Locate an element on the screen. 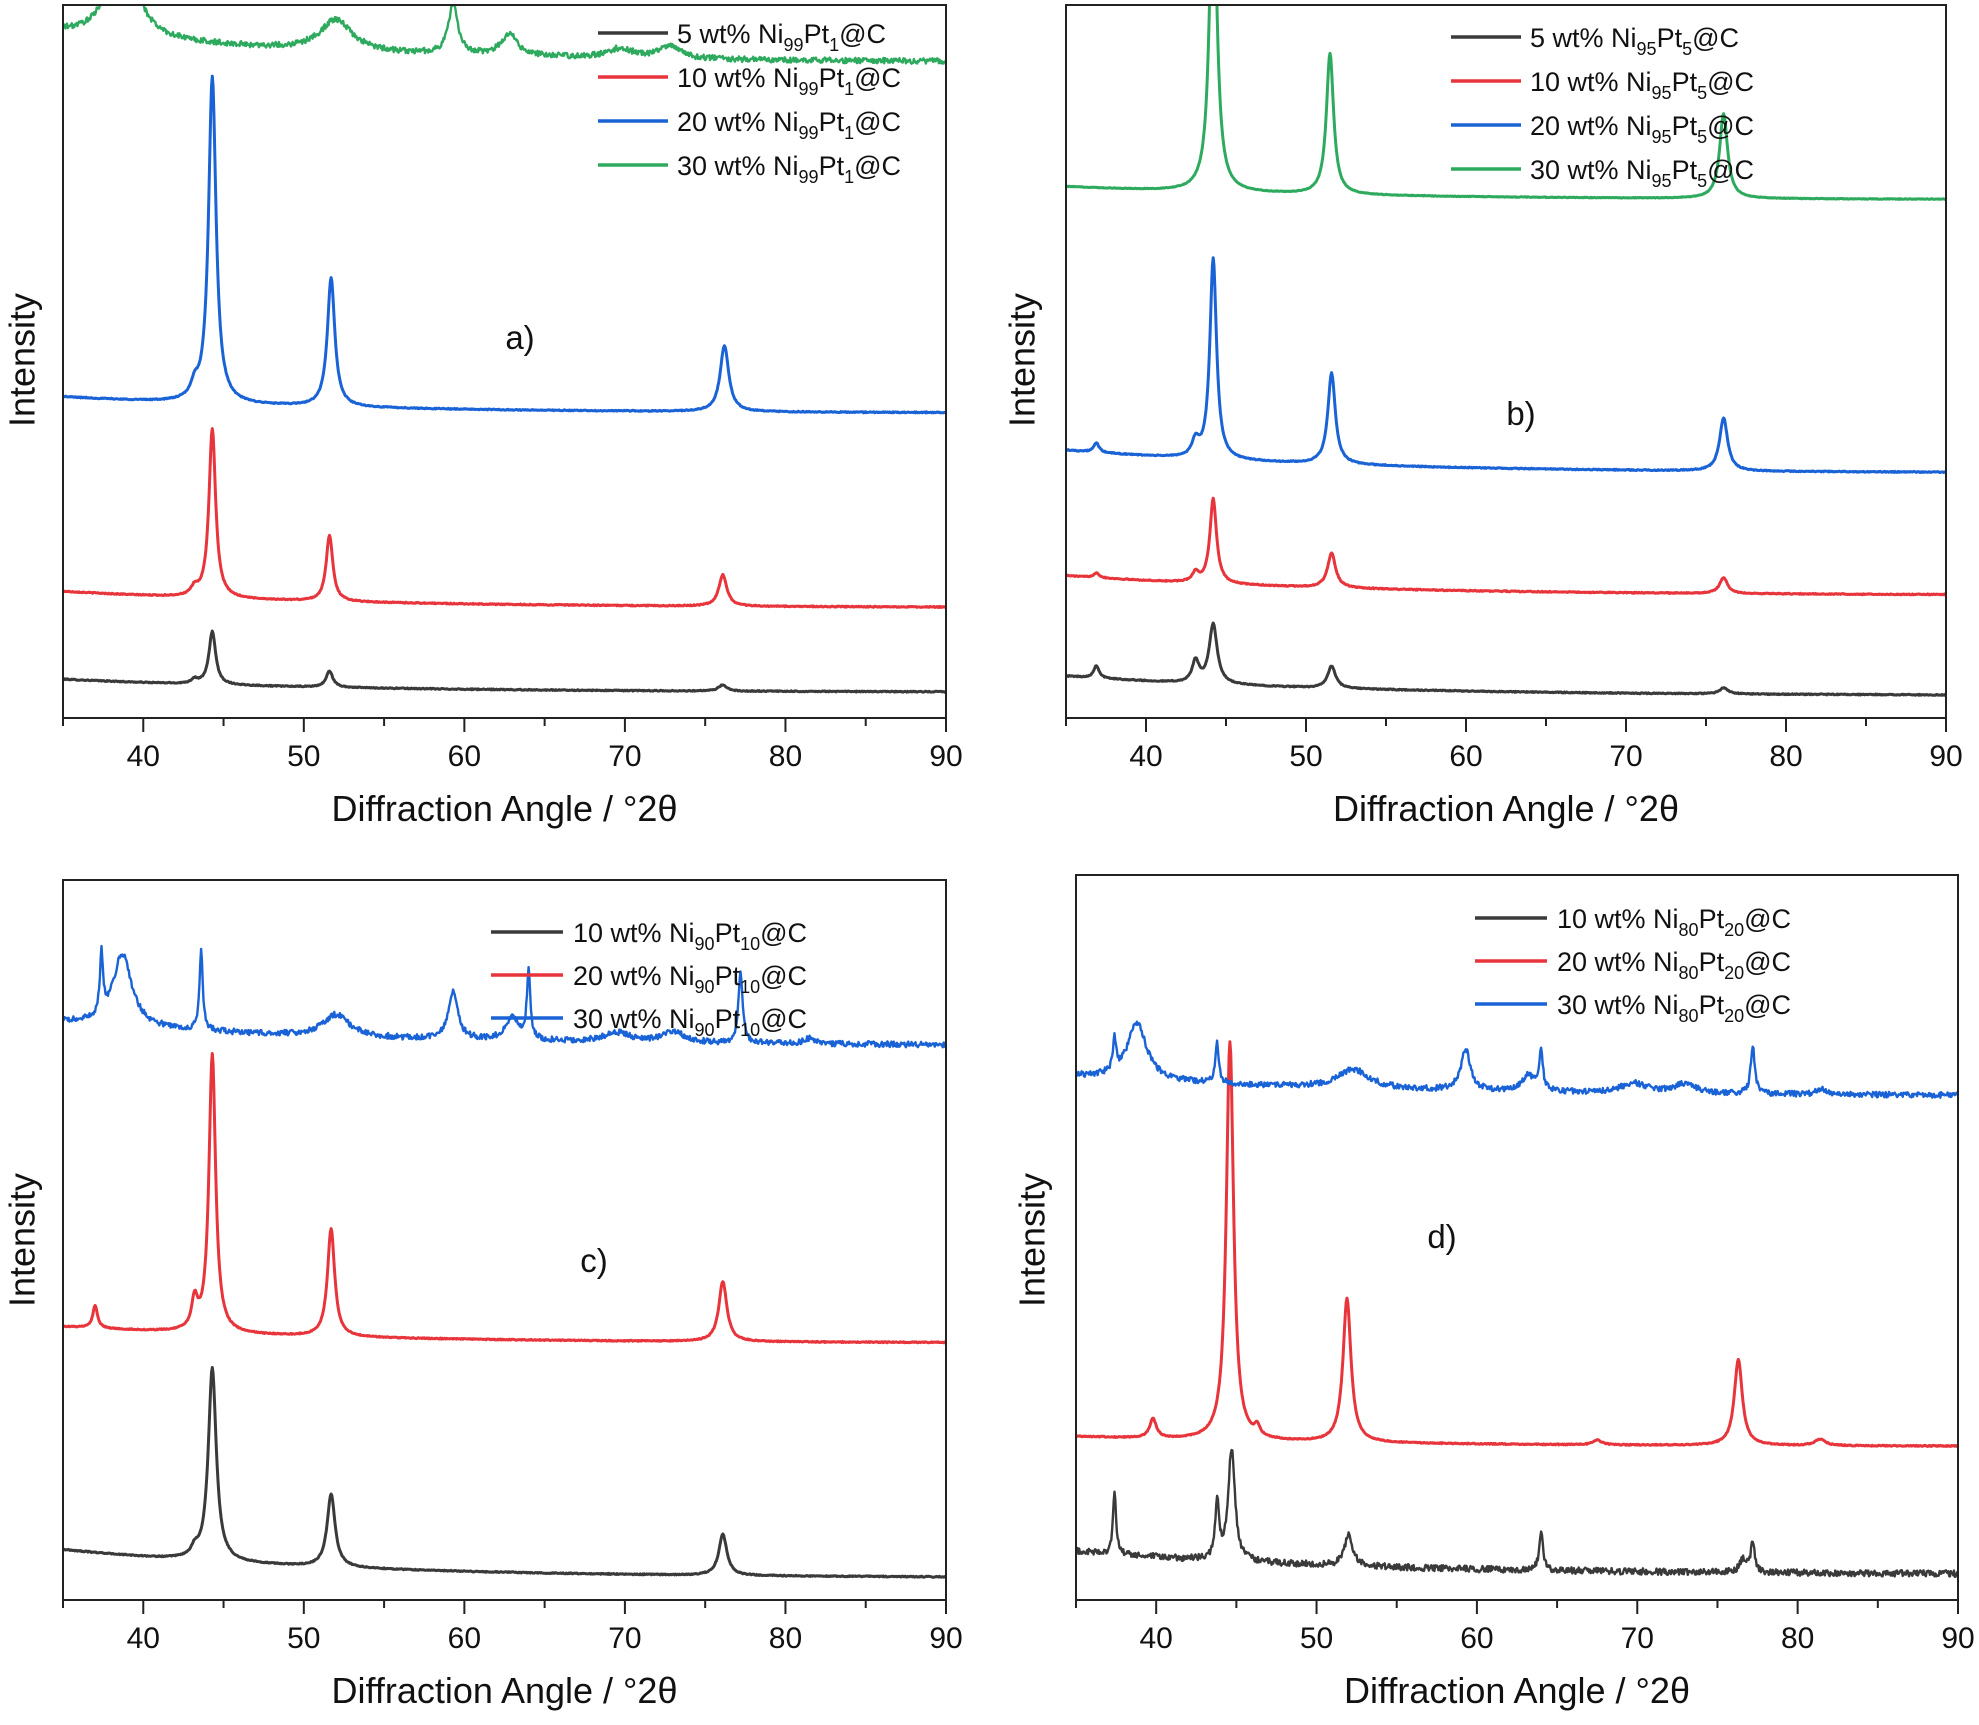  panel-label: c) is located at coordinates (594, 1260).